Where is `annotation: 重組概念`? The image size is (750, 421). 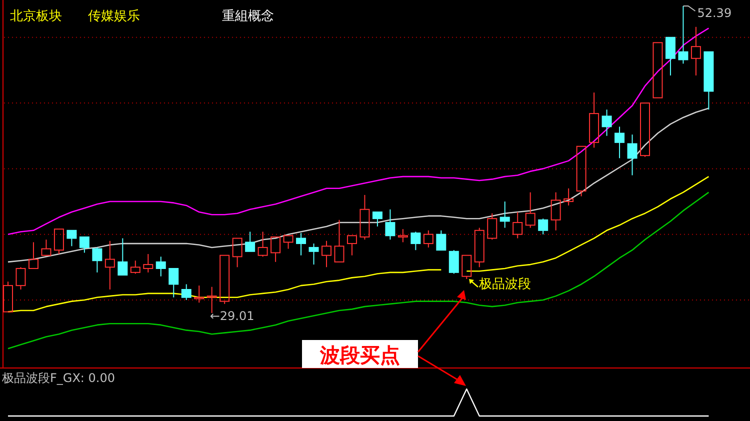
annotation: 重組概念 is located at coordinates (248, 16).